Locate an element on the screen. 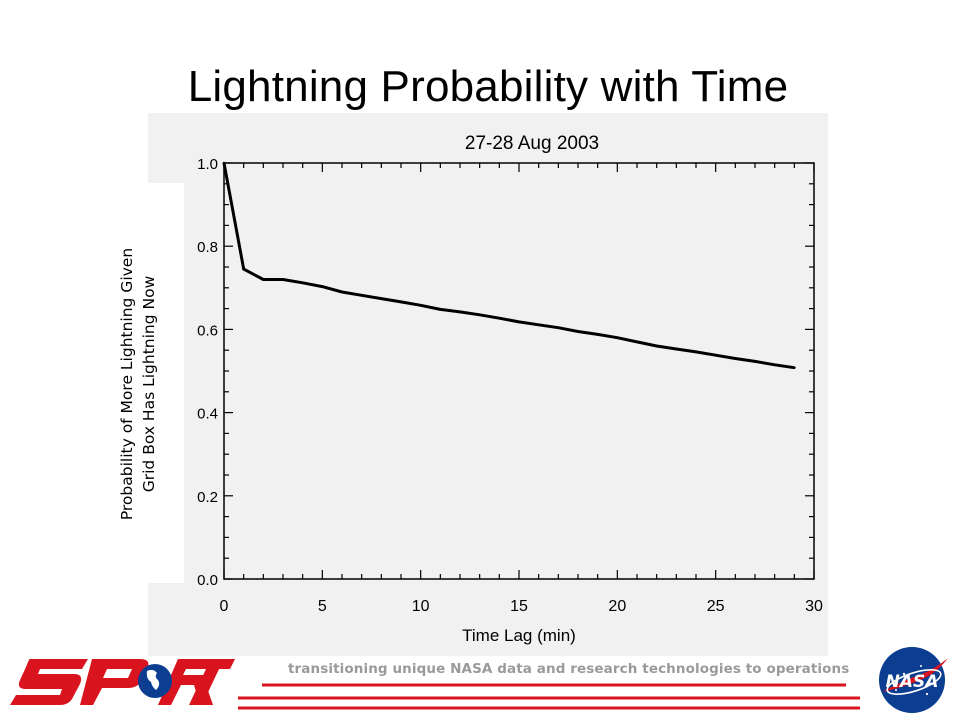  y-axis-label-backdrop is located at coordinates (151, 383).